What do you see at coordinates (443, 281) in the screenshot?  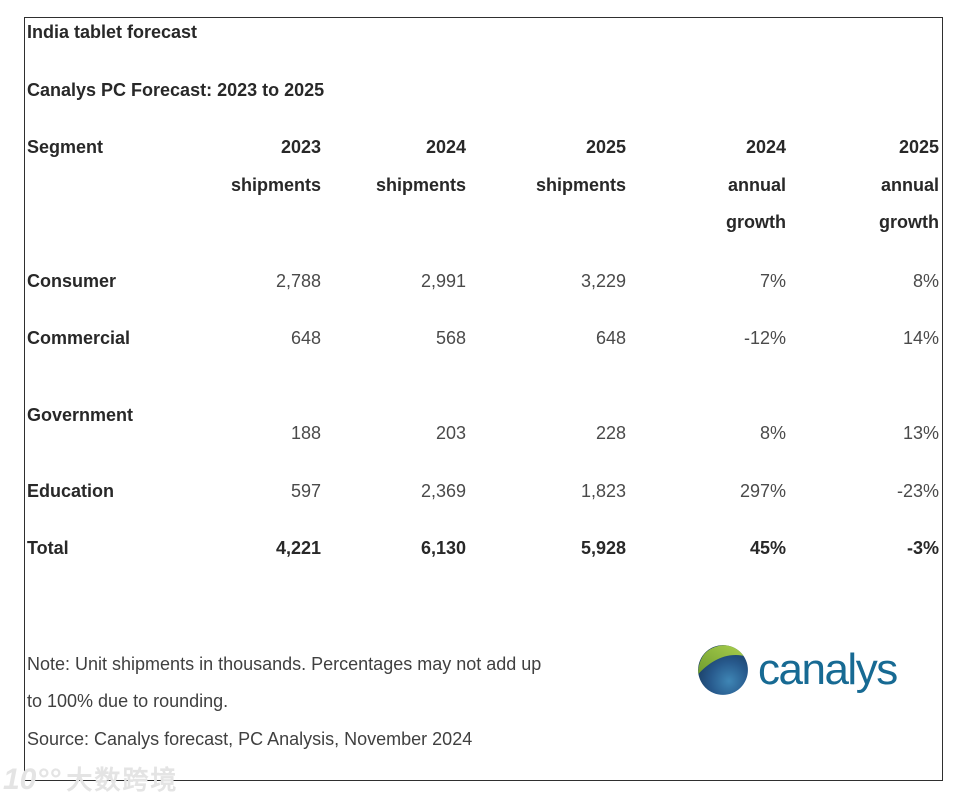 I see `value-cell: 2,991` at bounding box center [443, 281].